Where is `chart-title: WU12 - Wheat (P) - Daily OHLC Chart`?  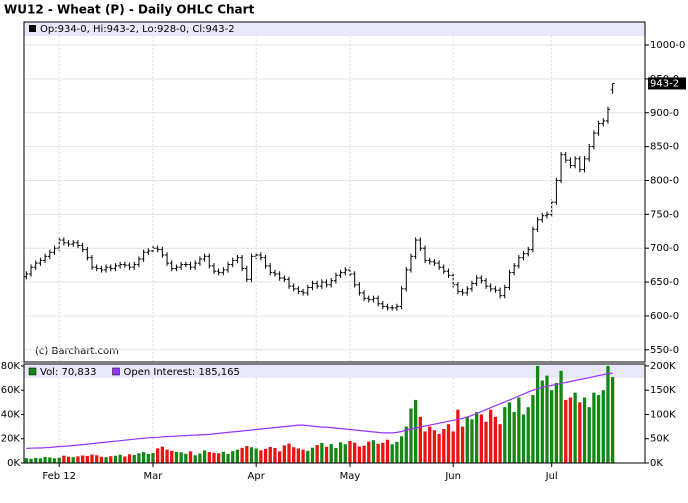
chart-title: WU12 - Wheat (P) - Daily OHLC Chart is located at coordinates (129, 10).